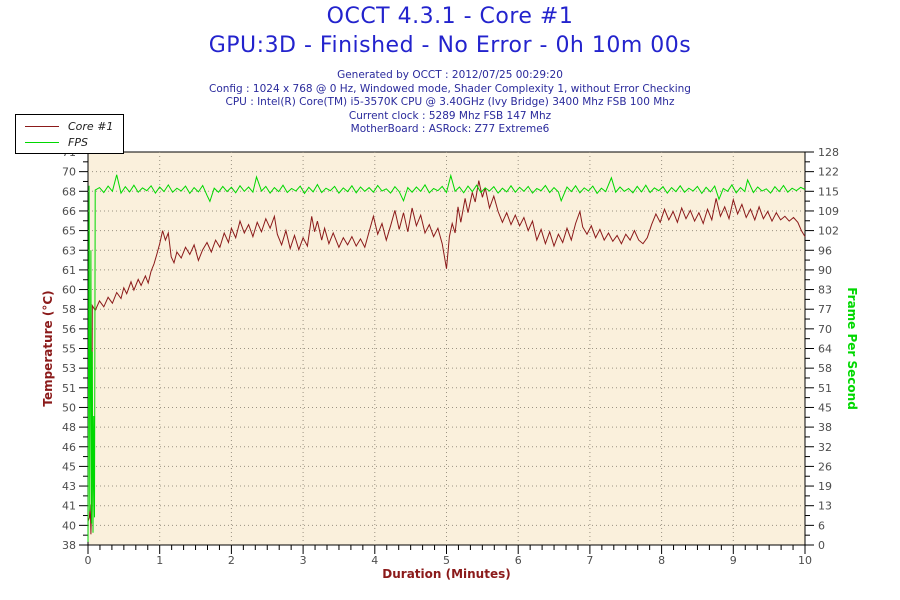 The width and height of the screenshot is (900, 600). I want to click on left-axis-tick-label: 60, so click(69, 290).